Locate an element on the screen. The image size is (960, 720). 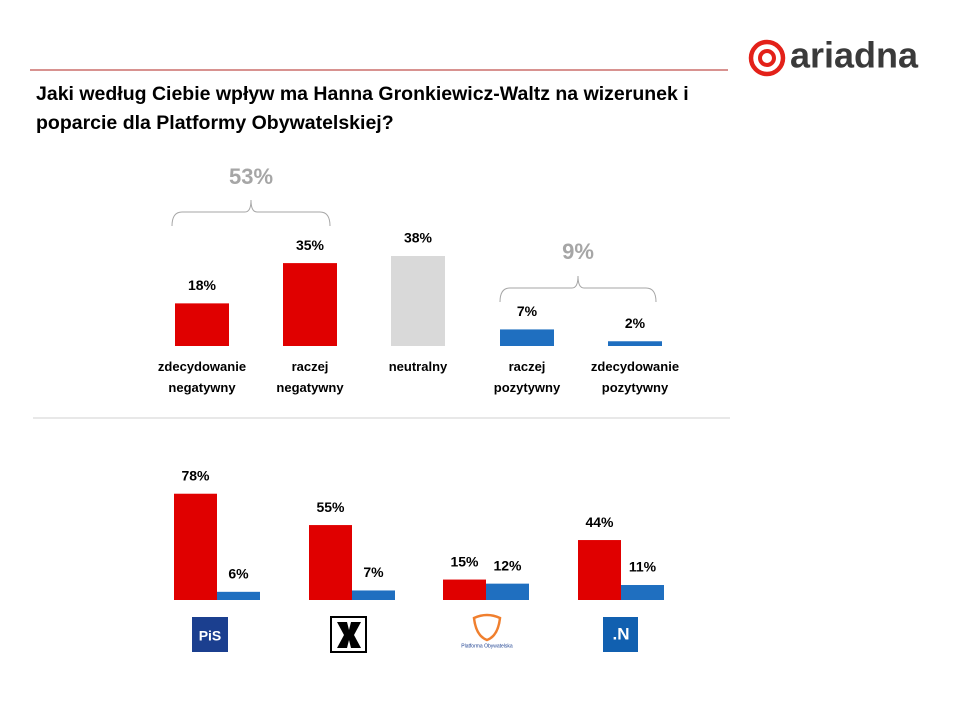
value-label: 55% is located at coordinates (330, 507).